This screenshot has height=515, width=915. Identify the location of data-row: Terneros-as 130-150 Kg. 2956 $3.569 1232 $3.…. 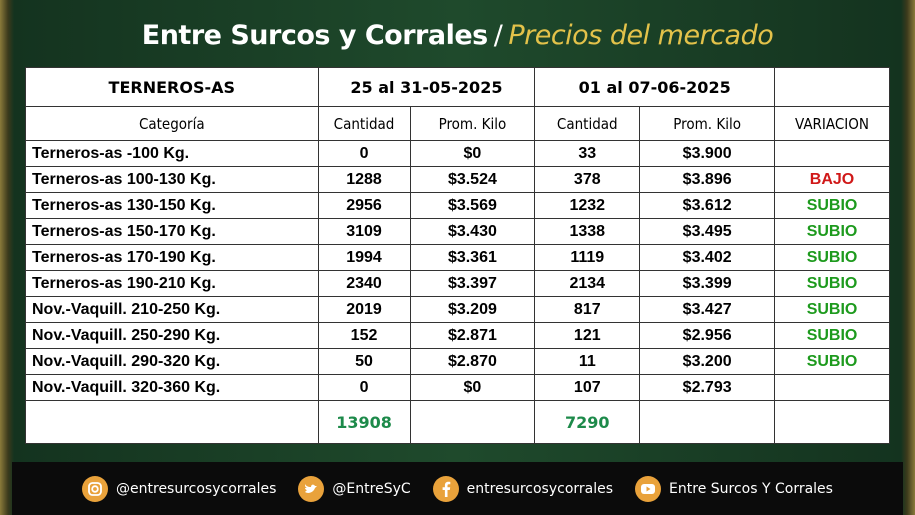
(457, 205).